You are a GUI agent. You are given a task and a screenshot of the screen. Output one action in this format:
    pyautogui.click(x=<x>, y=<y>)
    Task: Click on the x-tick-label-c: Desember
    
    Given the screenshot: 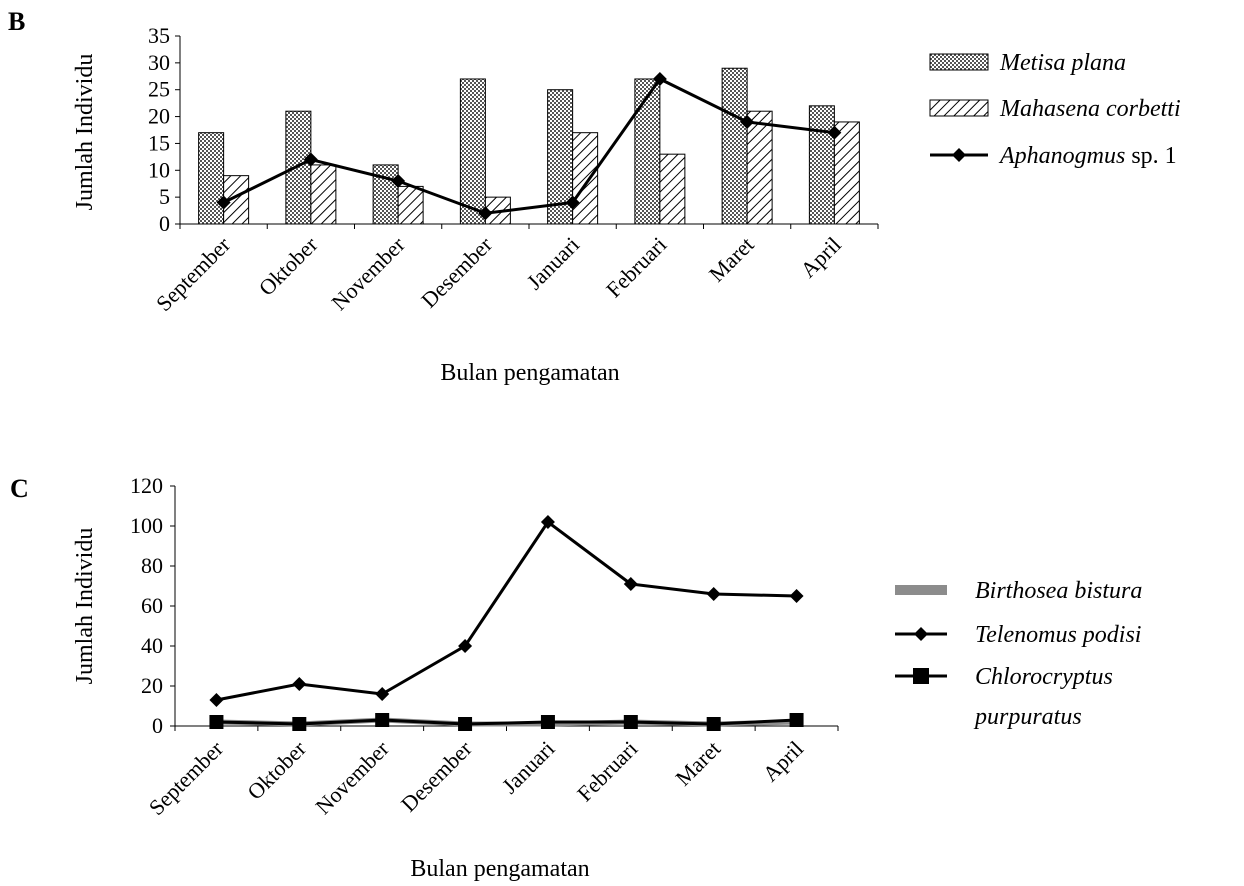 What is the action you would take?
    pyautogui.click(x=436, y=775)
    